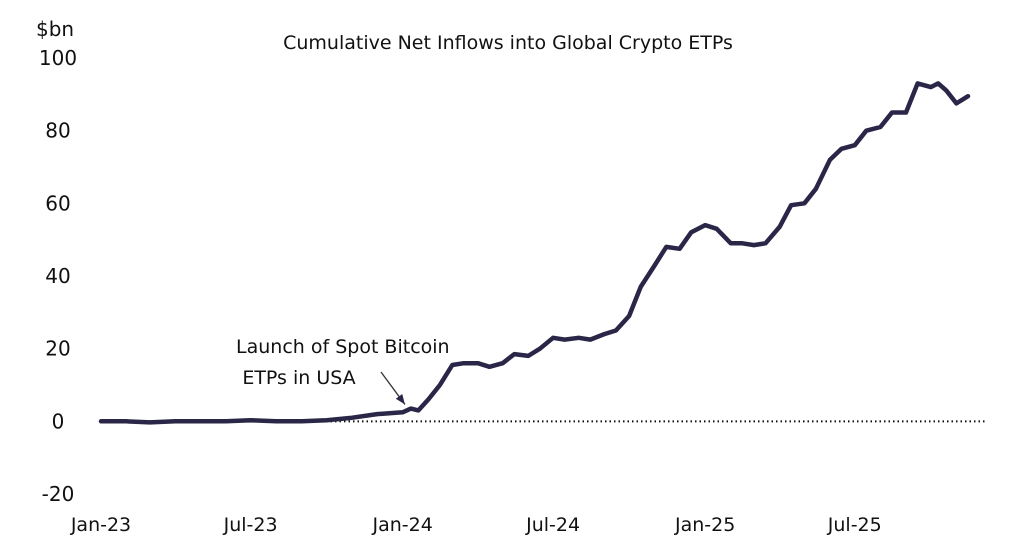 Image resolution: width=1024 pixels, height=550 pixels. Describe the element at coordinates (57, 131) in the screenshot. I see `y-tick-label: 80` at that location.